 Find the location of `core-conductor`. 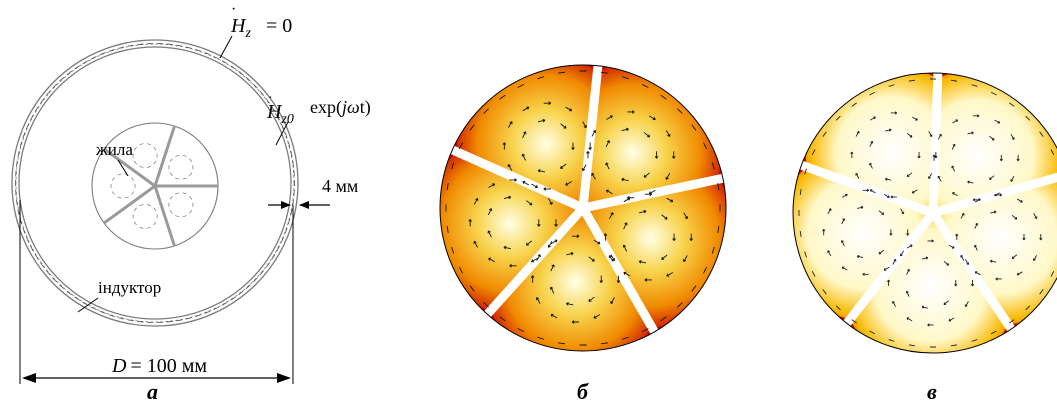

core-conductor is located at coordinates (155, 186).